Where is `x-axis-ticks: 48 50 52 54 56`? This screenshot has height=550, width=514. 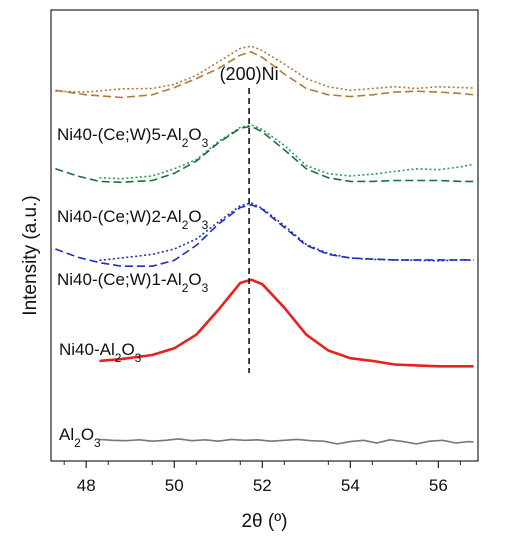 x-axis-ticks: 48 50 52 54 56 is located at coordinates (262, 478).